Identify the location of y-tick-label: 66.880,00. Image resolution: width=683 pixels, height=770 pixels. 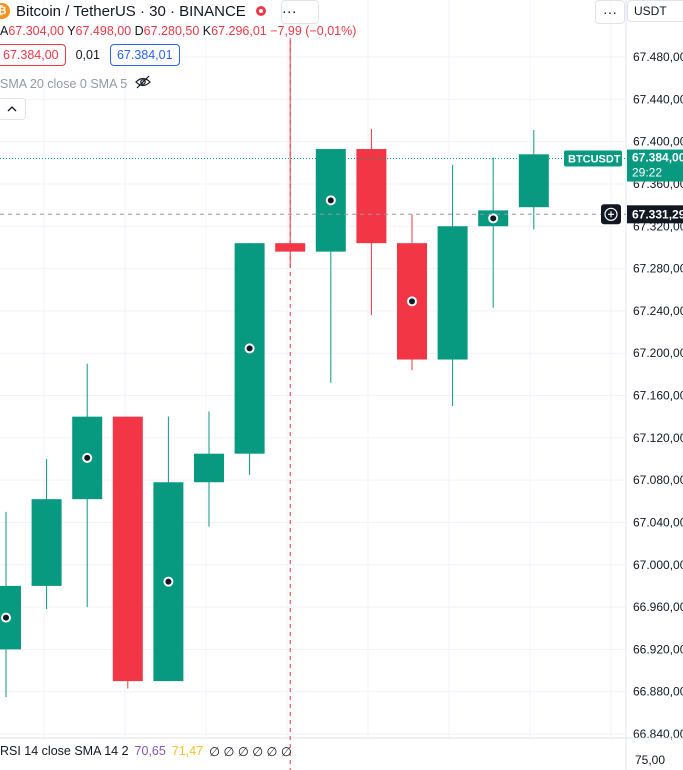
(658, 692).